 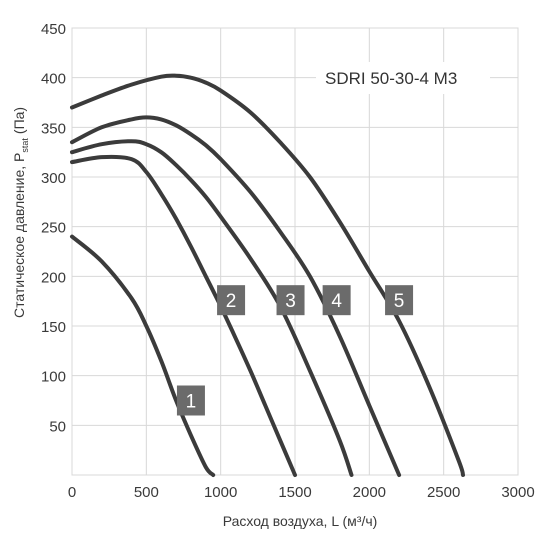 I want to click on curve-label-1: 1, so click(x=190, y=400).